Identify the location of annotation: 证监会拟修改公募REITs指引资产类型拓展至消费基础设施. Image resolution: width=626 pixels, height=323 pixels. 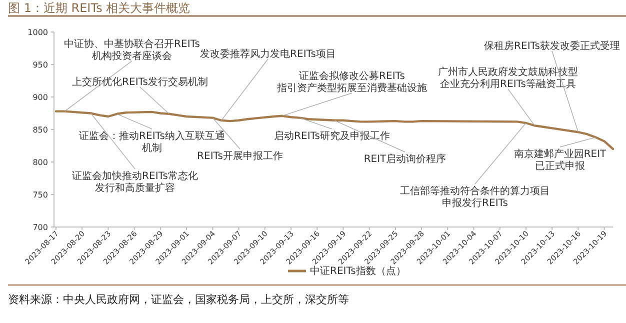
(351, 82).